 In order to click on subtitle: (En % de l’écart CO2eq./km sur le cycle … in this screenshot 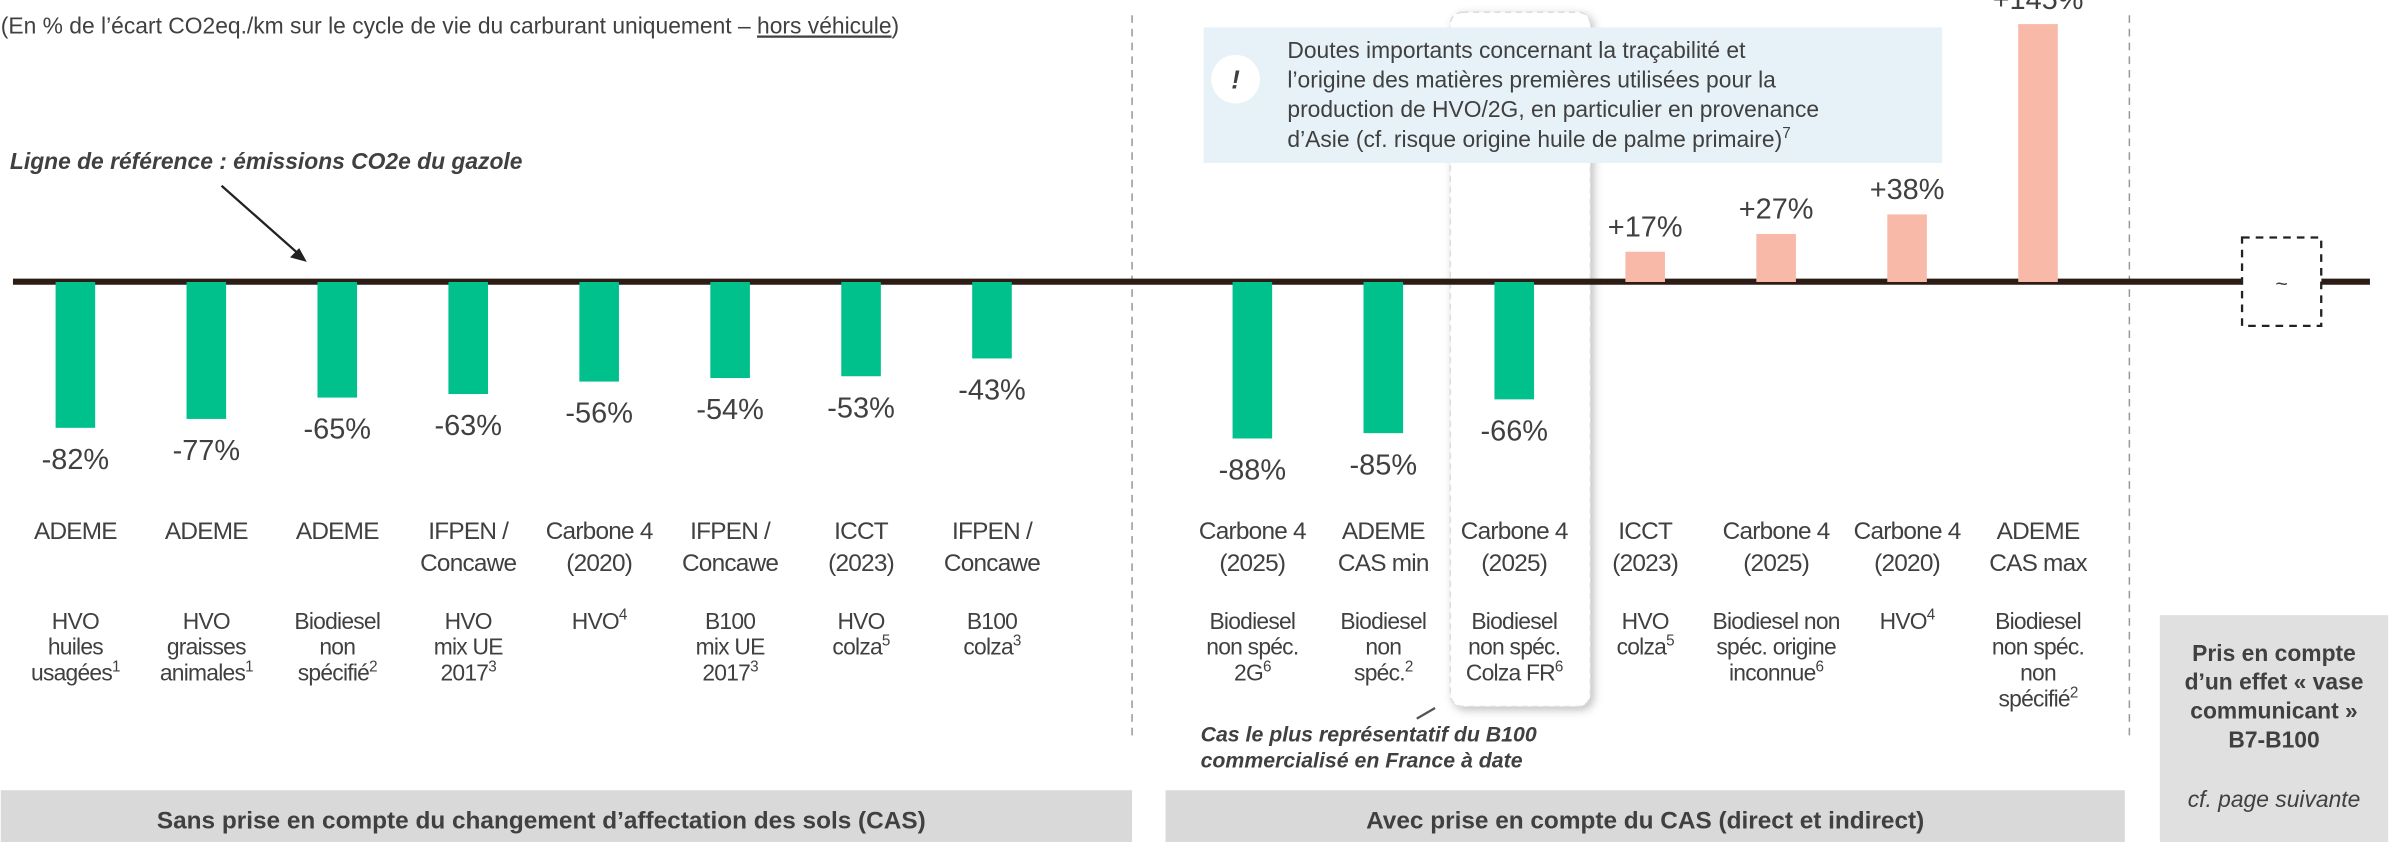, I will do `click(450, 25)`.